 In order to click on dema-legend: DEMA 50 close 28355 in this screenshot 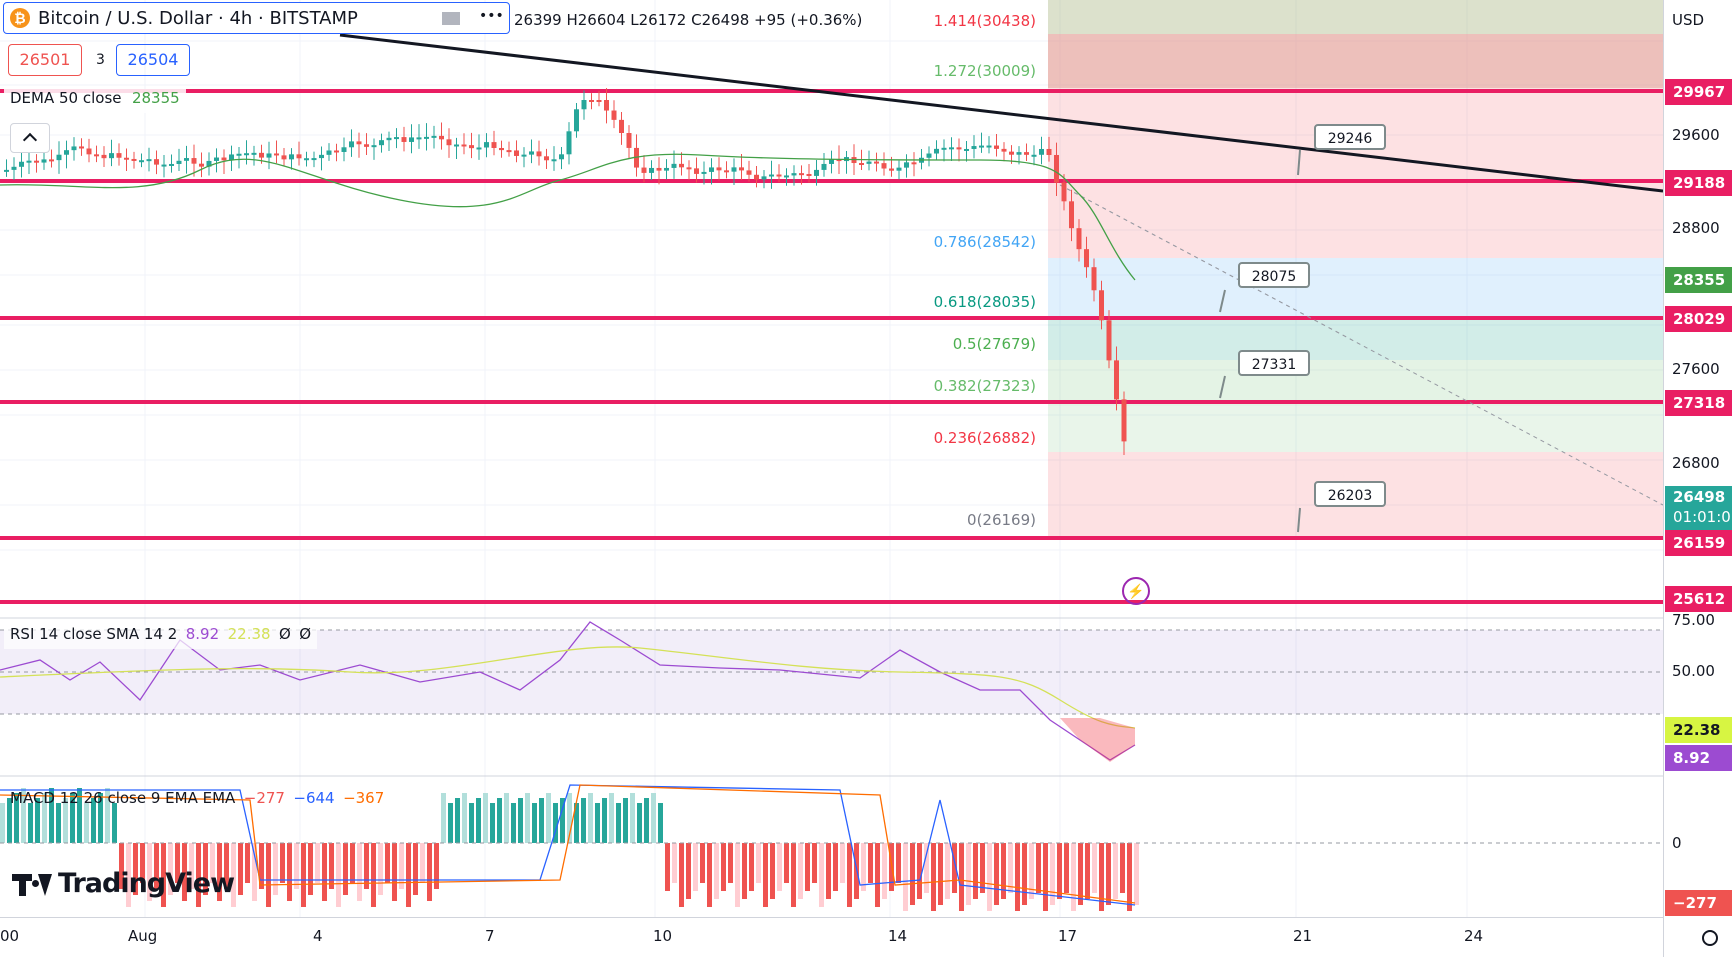, I will do `click(95, 101)`.